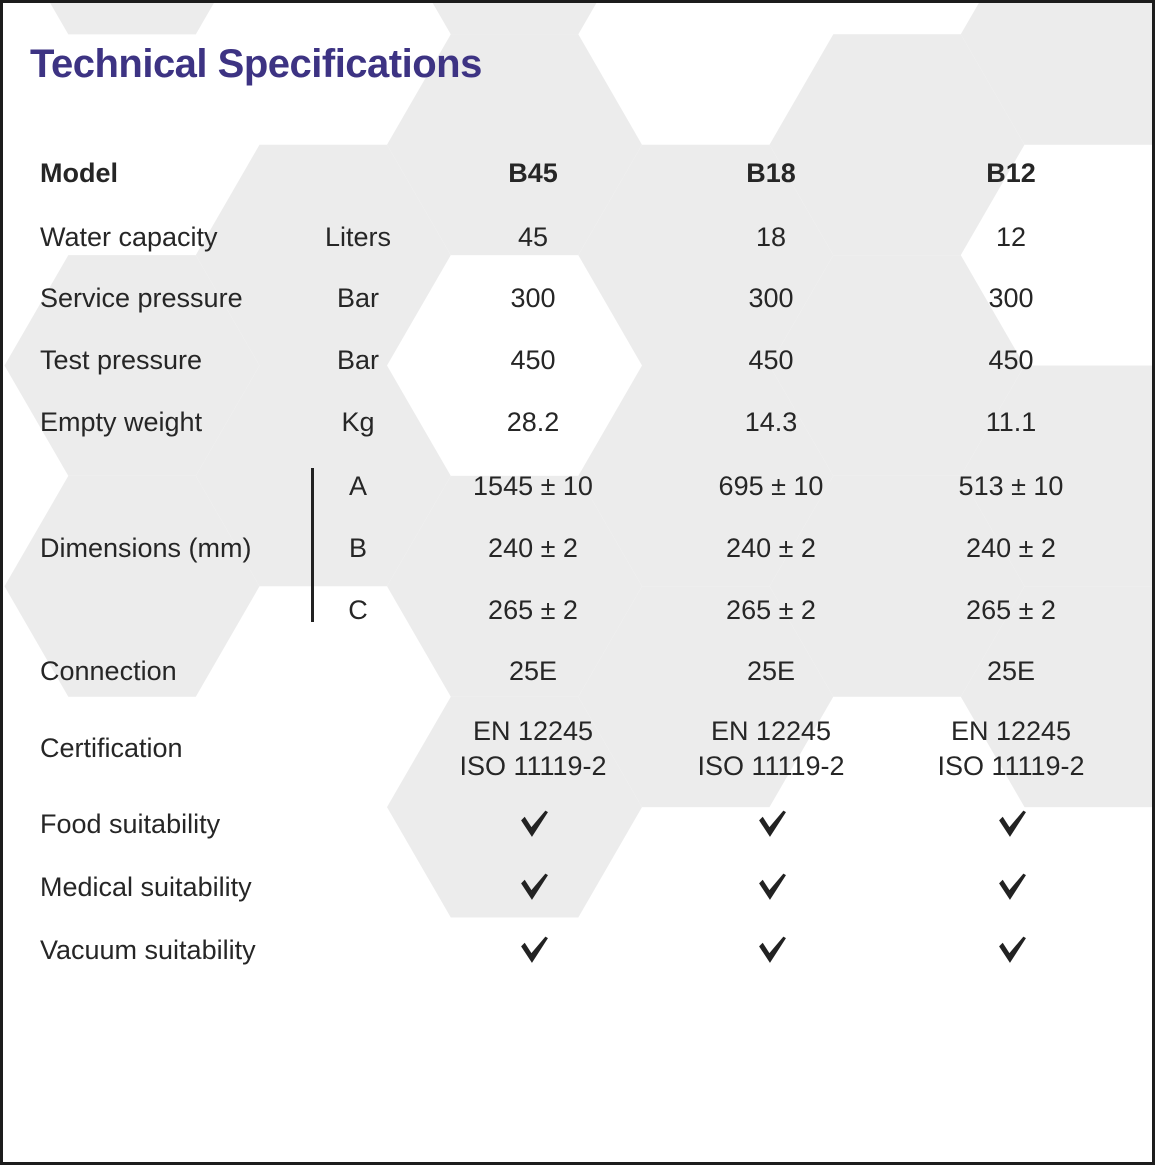 The image size is (1155, 1165). I want to click on value-water-capacity-b18: 18, so click(771, 237).